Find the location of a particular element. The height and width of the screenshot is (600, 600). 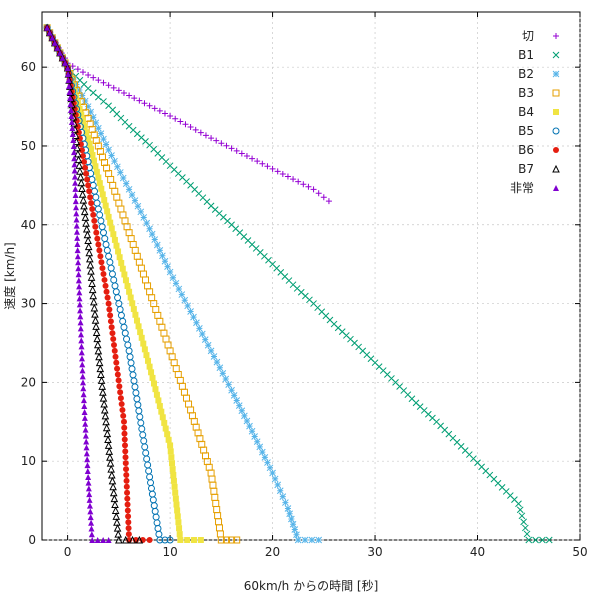

legend-label: B4 is located at coordinates (526, 112).